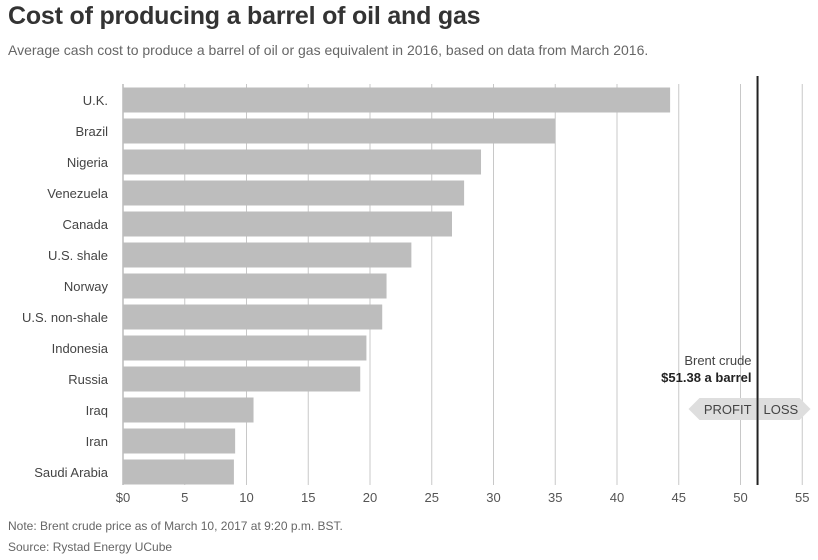 Image resolution: width=818 pixels, height=560 pixels. I want to click on x-tick-label: 25, so click(432, 497).